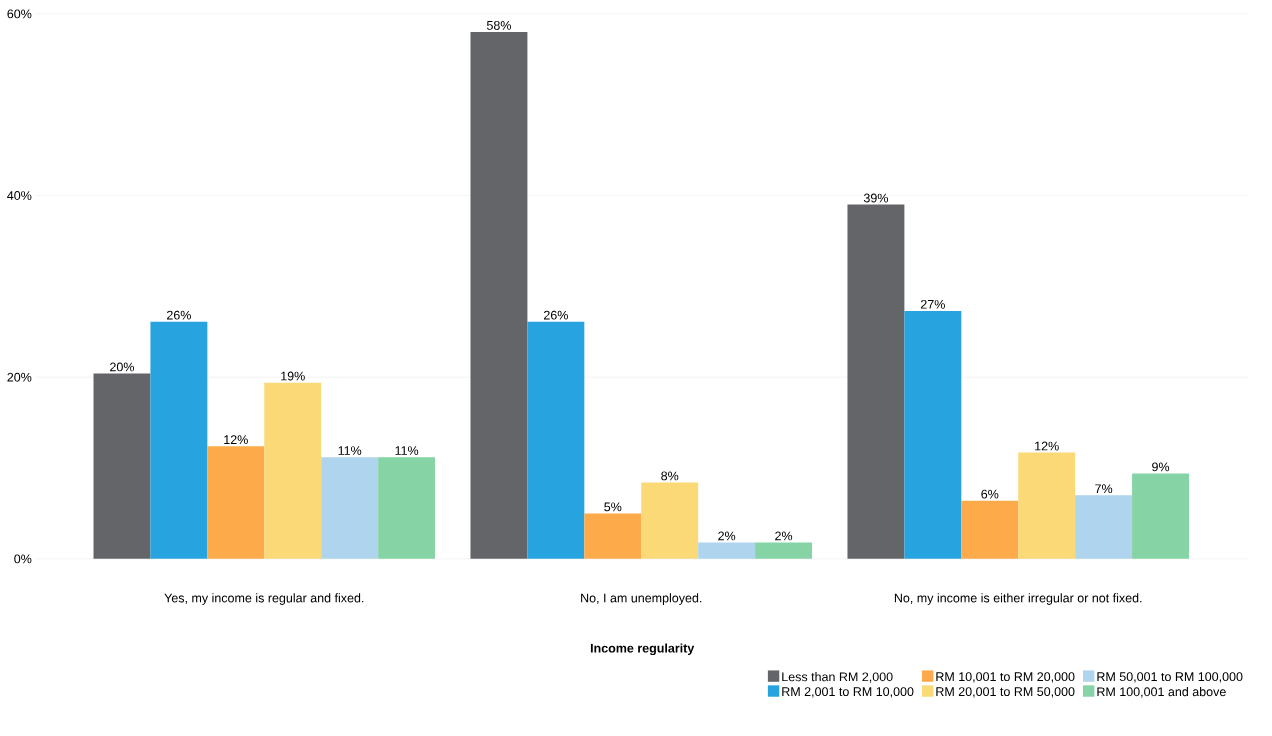 The width and height of the screenshot is (1272, 736). What do you see at coordinates (1018, 599) in the screenshot?
I see `x-tick-label: No, my income is either irregular or not fixed.` at bounding box center [1018, 599].